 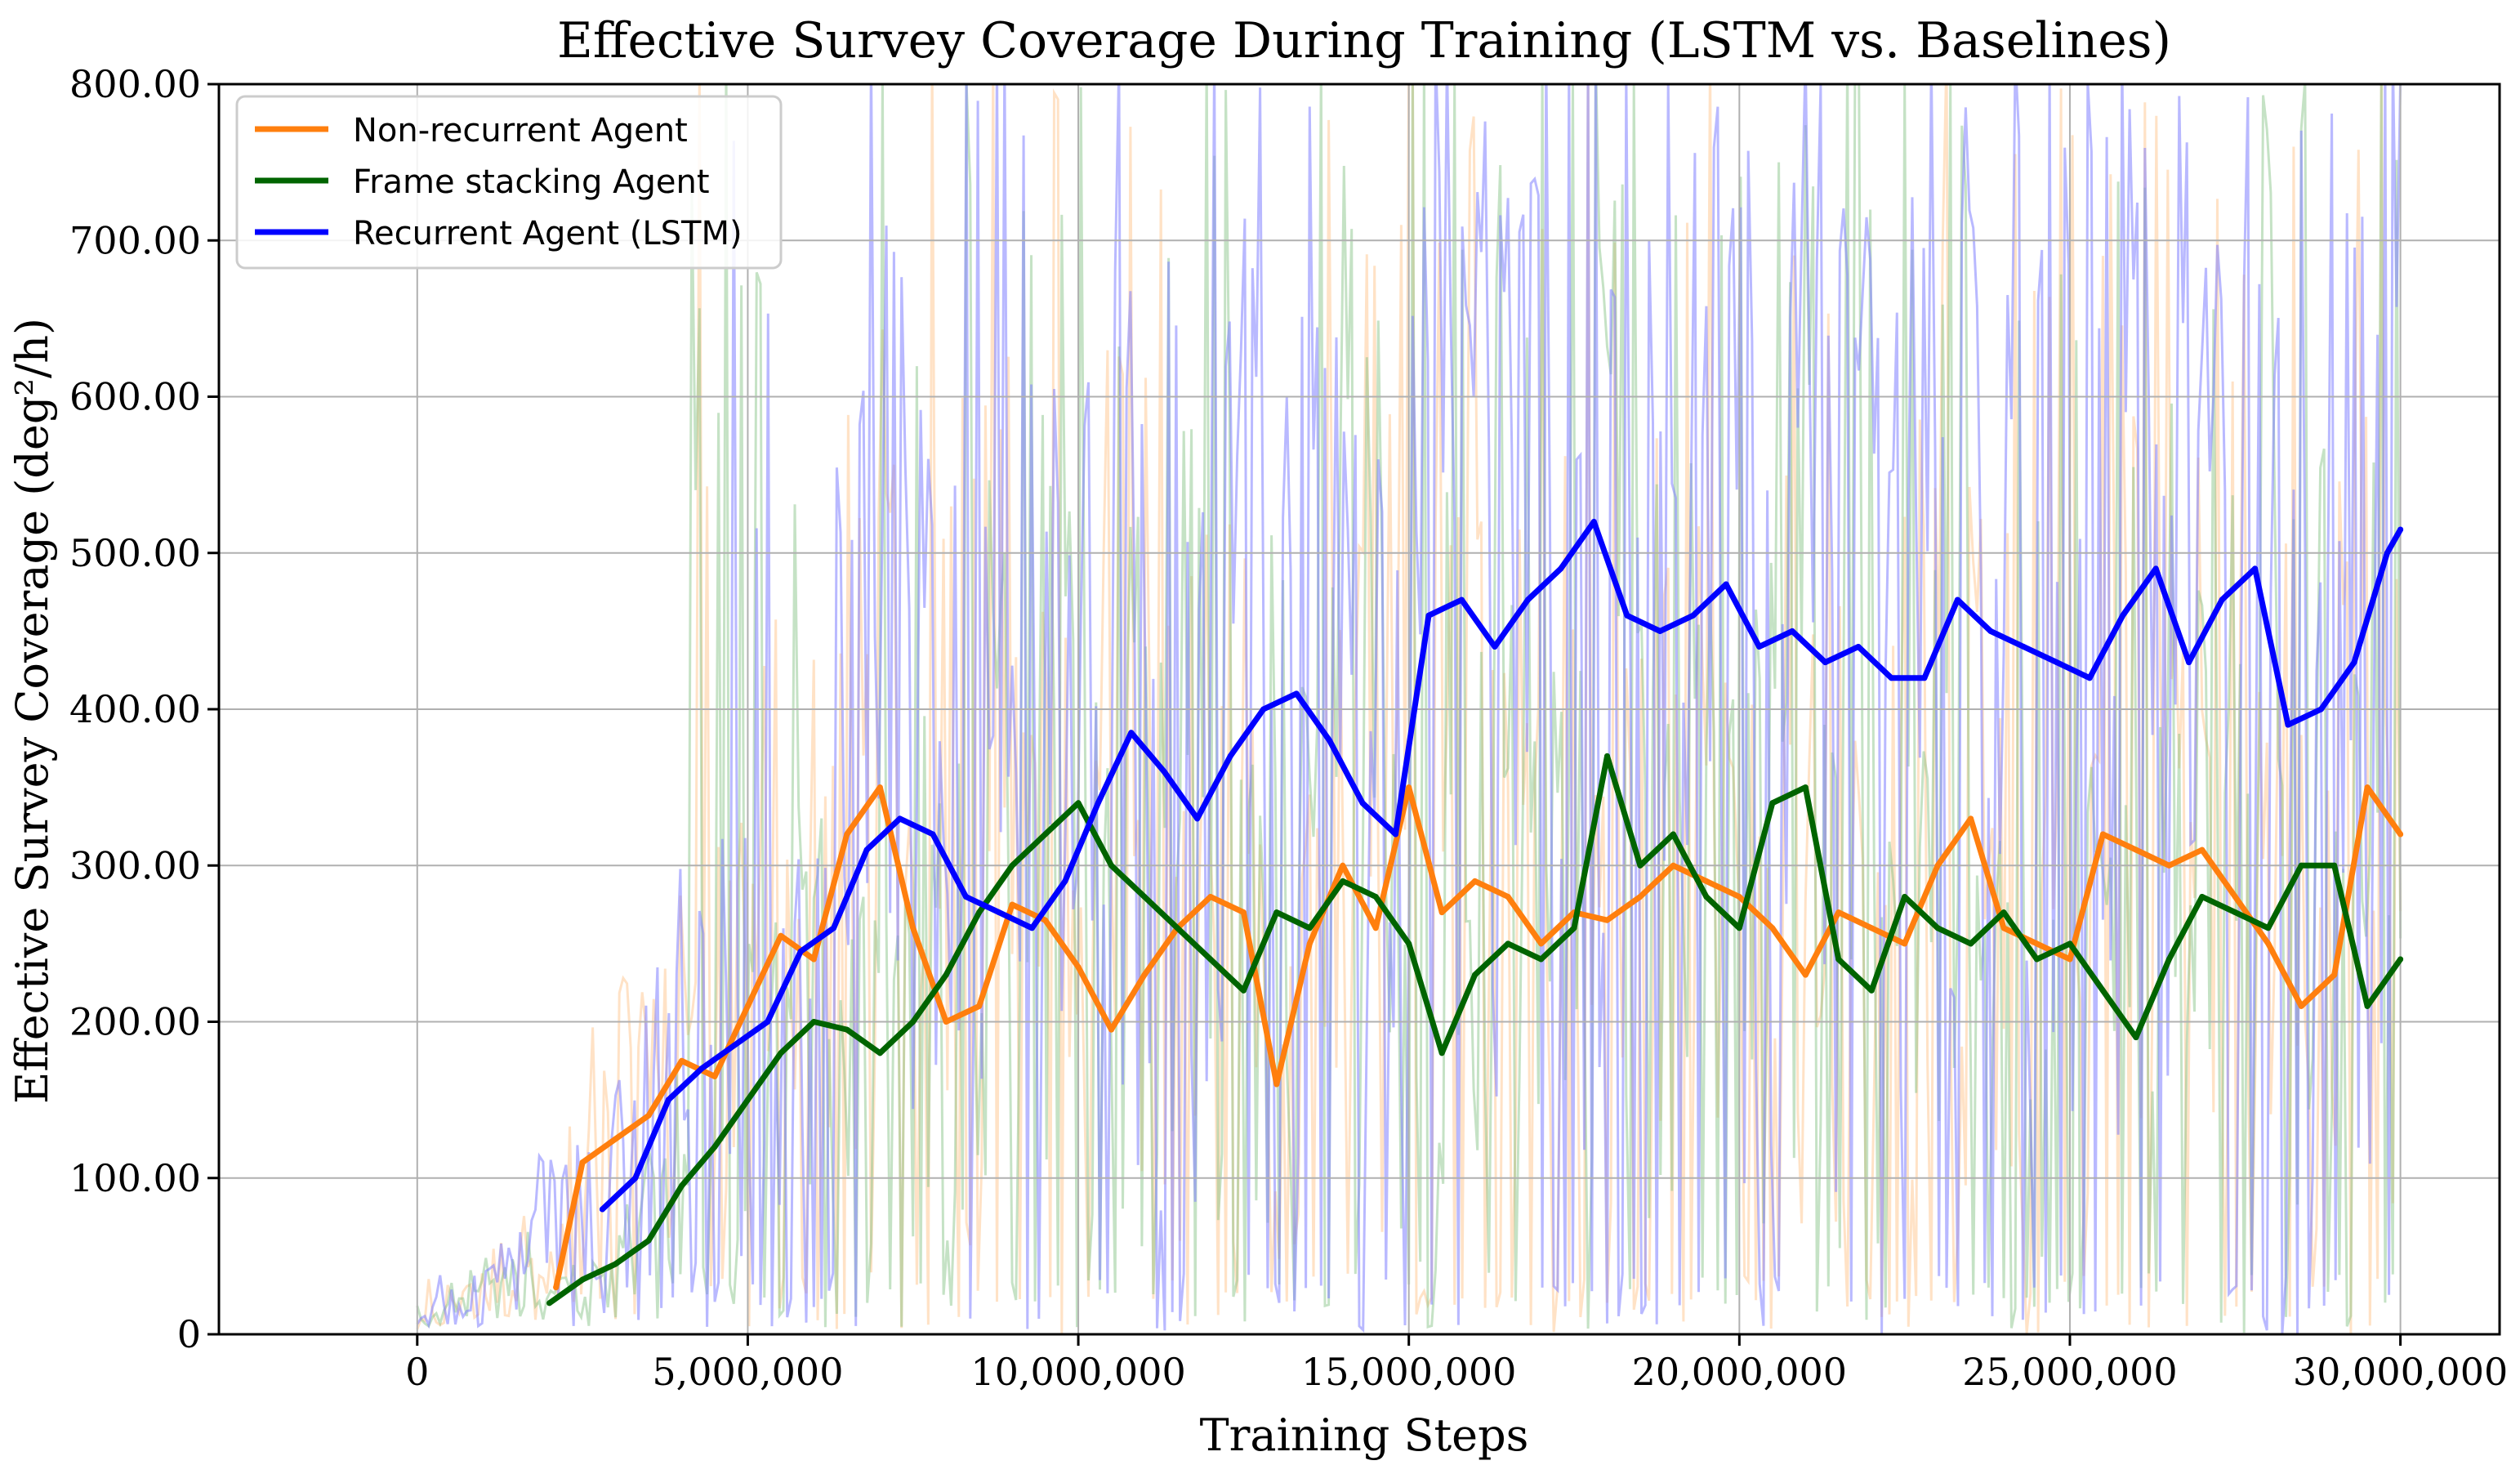 What do you see at coordinates (189, 1334) in the screenshot?
I see `y-tick-label: 0` at bounding box center [189, 1334].